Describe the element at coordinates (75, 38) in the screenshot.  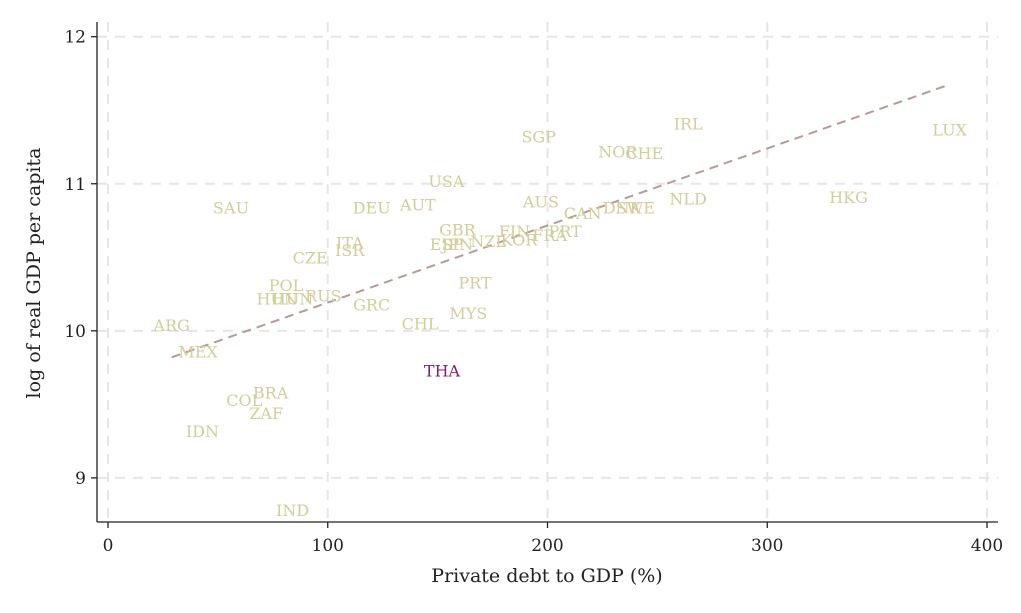
I see `y-tick-label: 12` at that location.